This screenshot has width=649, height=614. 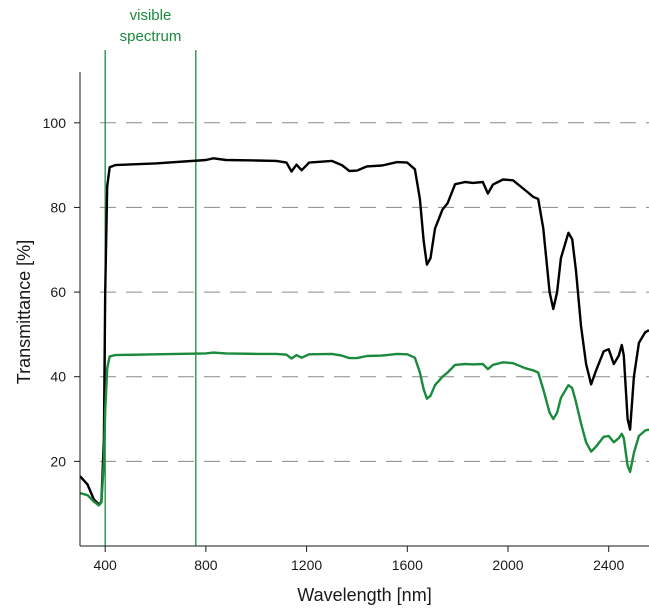 What do you see at coordinates (407, 565) in the screenshot?
I see `x-tick-label-1600: 1600` at bounding box center [407, 565].